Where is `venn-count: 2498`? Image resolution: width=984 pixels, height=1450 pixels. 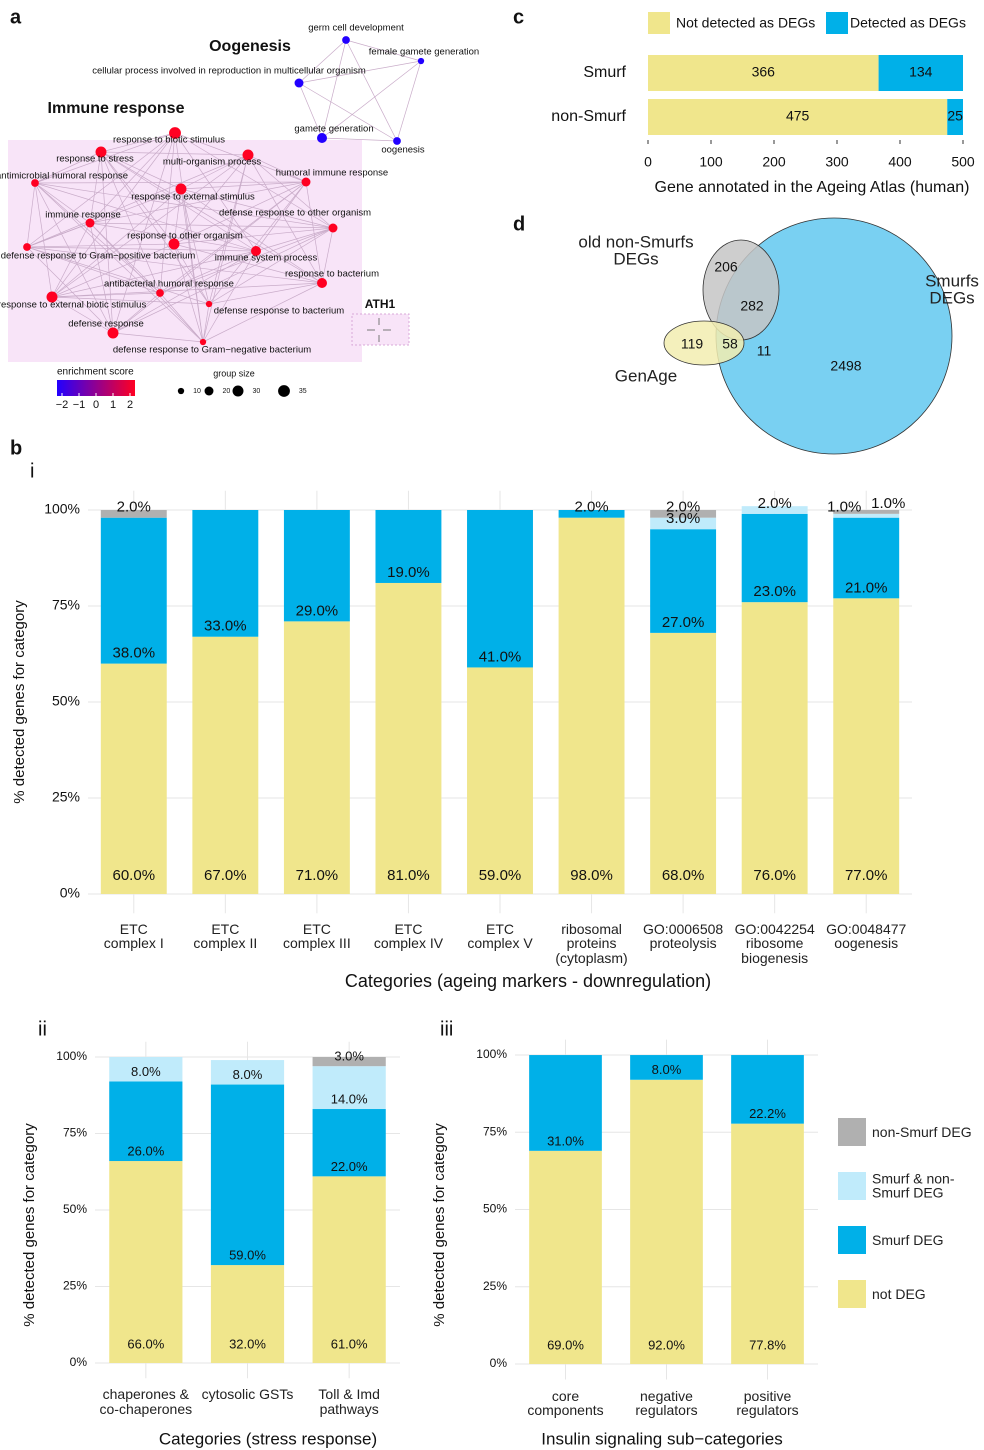 venn-count: 2498 is located at coordinates (845, 366).